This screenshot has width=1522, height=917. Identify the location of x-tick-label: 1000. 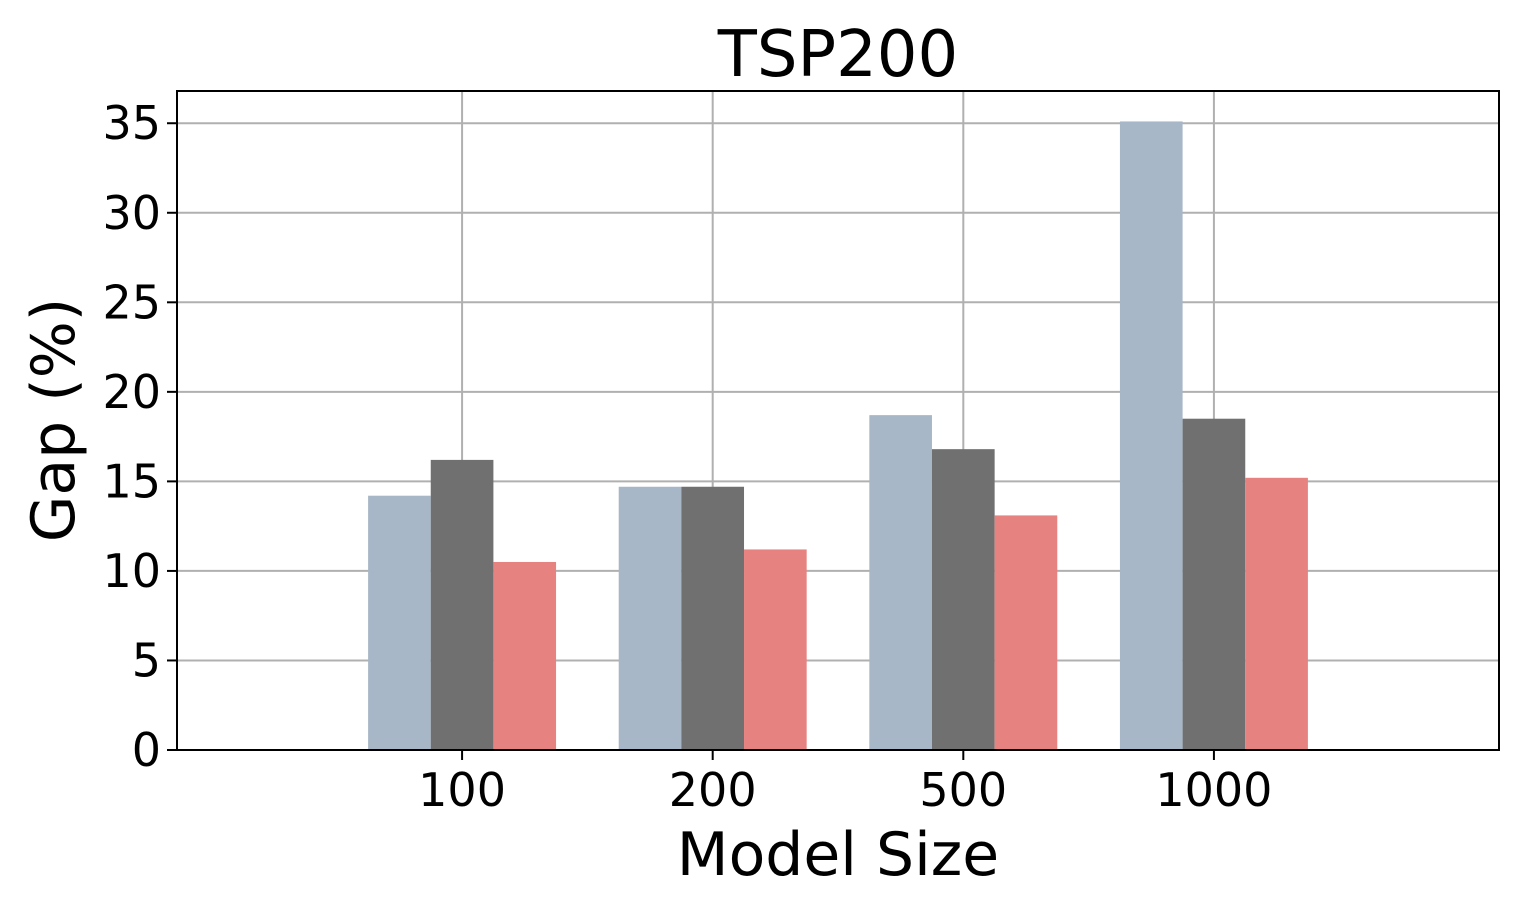
(1213, 790).